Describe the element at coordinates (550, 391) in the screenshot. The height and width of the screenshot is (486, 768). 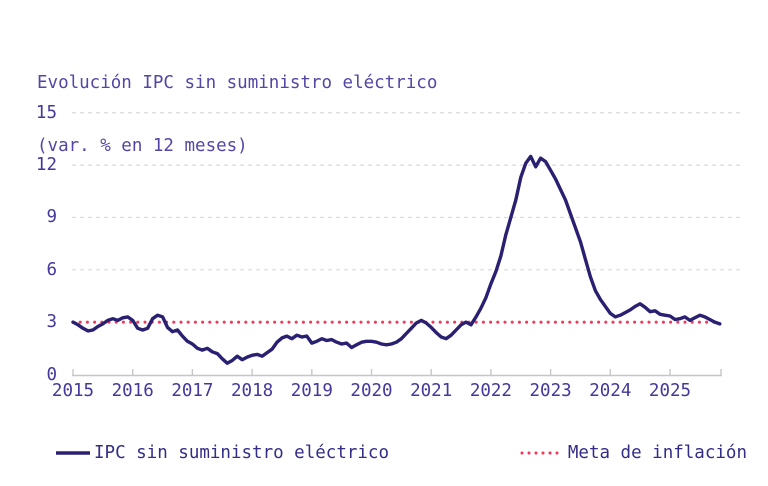
I see `x-axis-label: 2023` at that location.